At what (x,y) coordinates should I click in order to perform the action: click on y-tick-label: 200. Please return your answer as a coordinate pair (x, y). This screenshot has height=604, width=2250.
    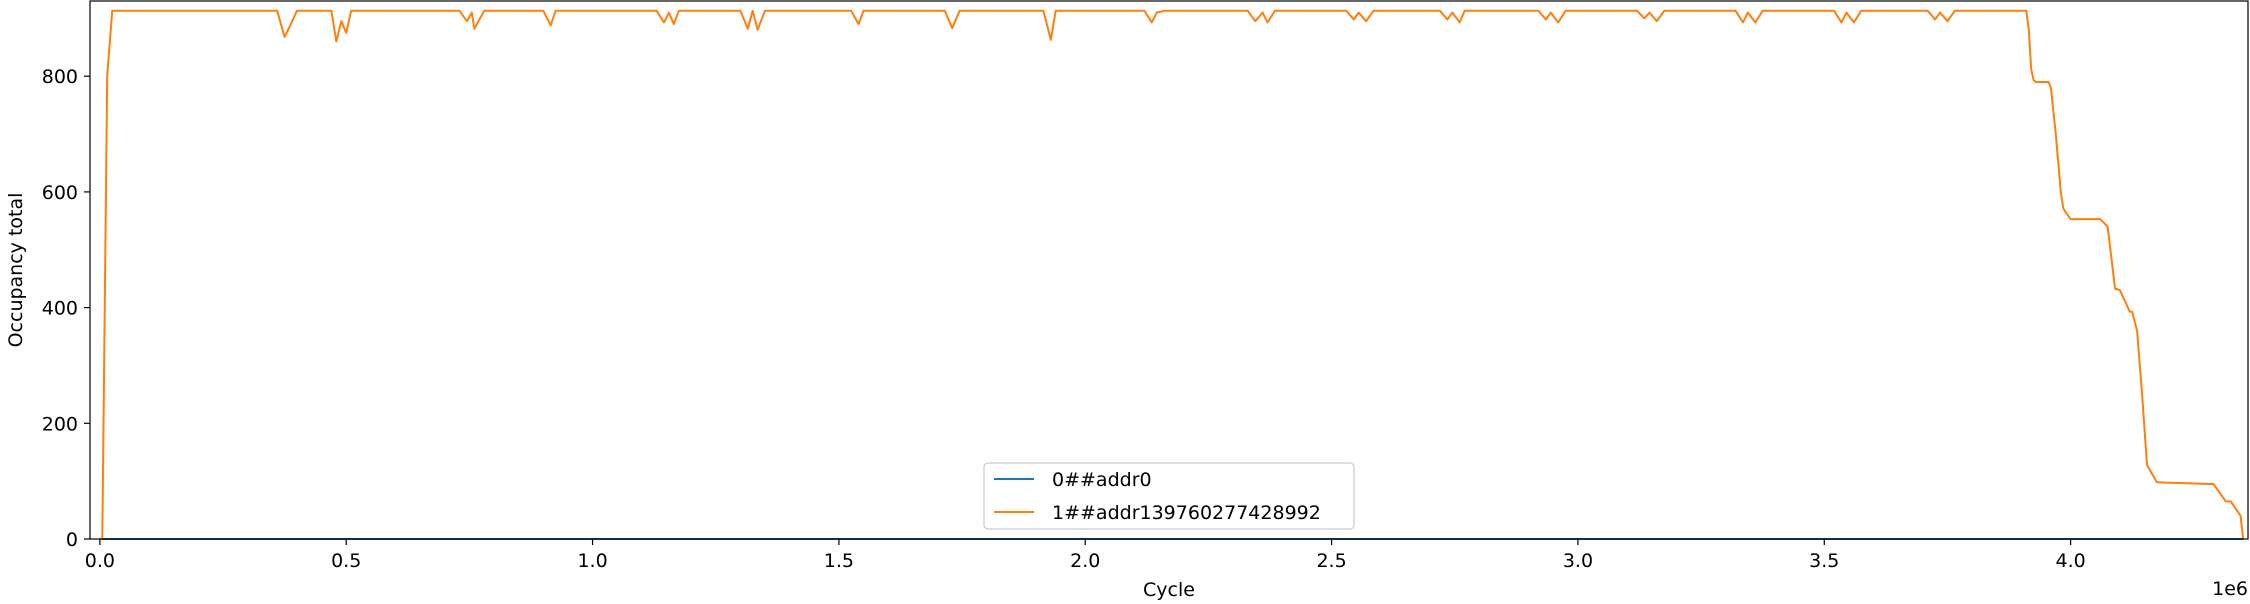
    Looking at the image, I should click on (60, 424).